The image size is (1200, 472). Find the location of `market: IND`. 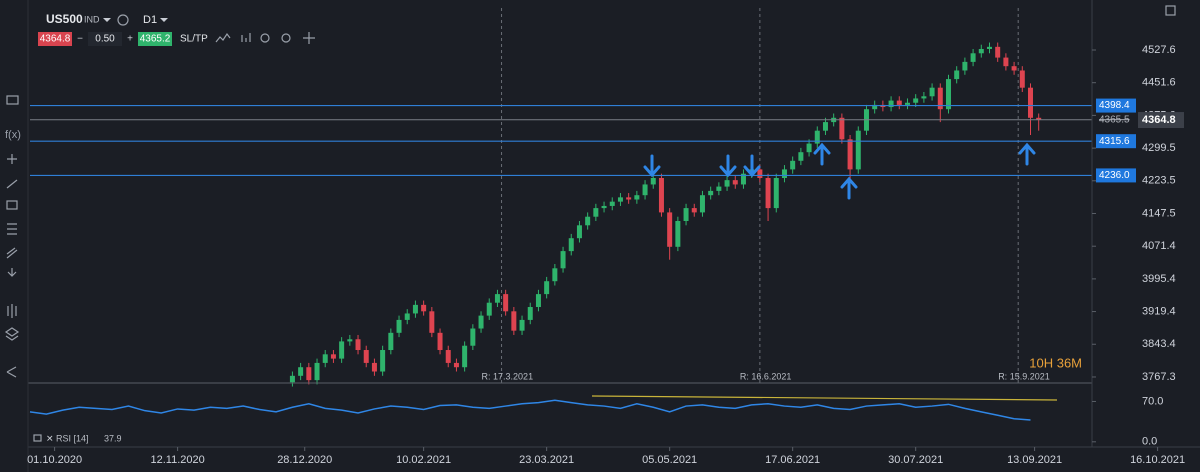

market: IND is located at coordinates (92, 19).